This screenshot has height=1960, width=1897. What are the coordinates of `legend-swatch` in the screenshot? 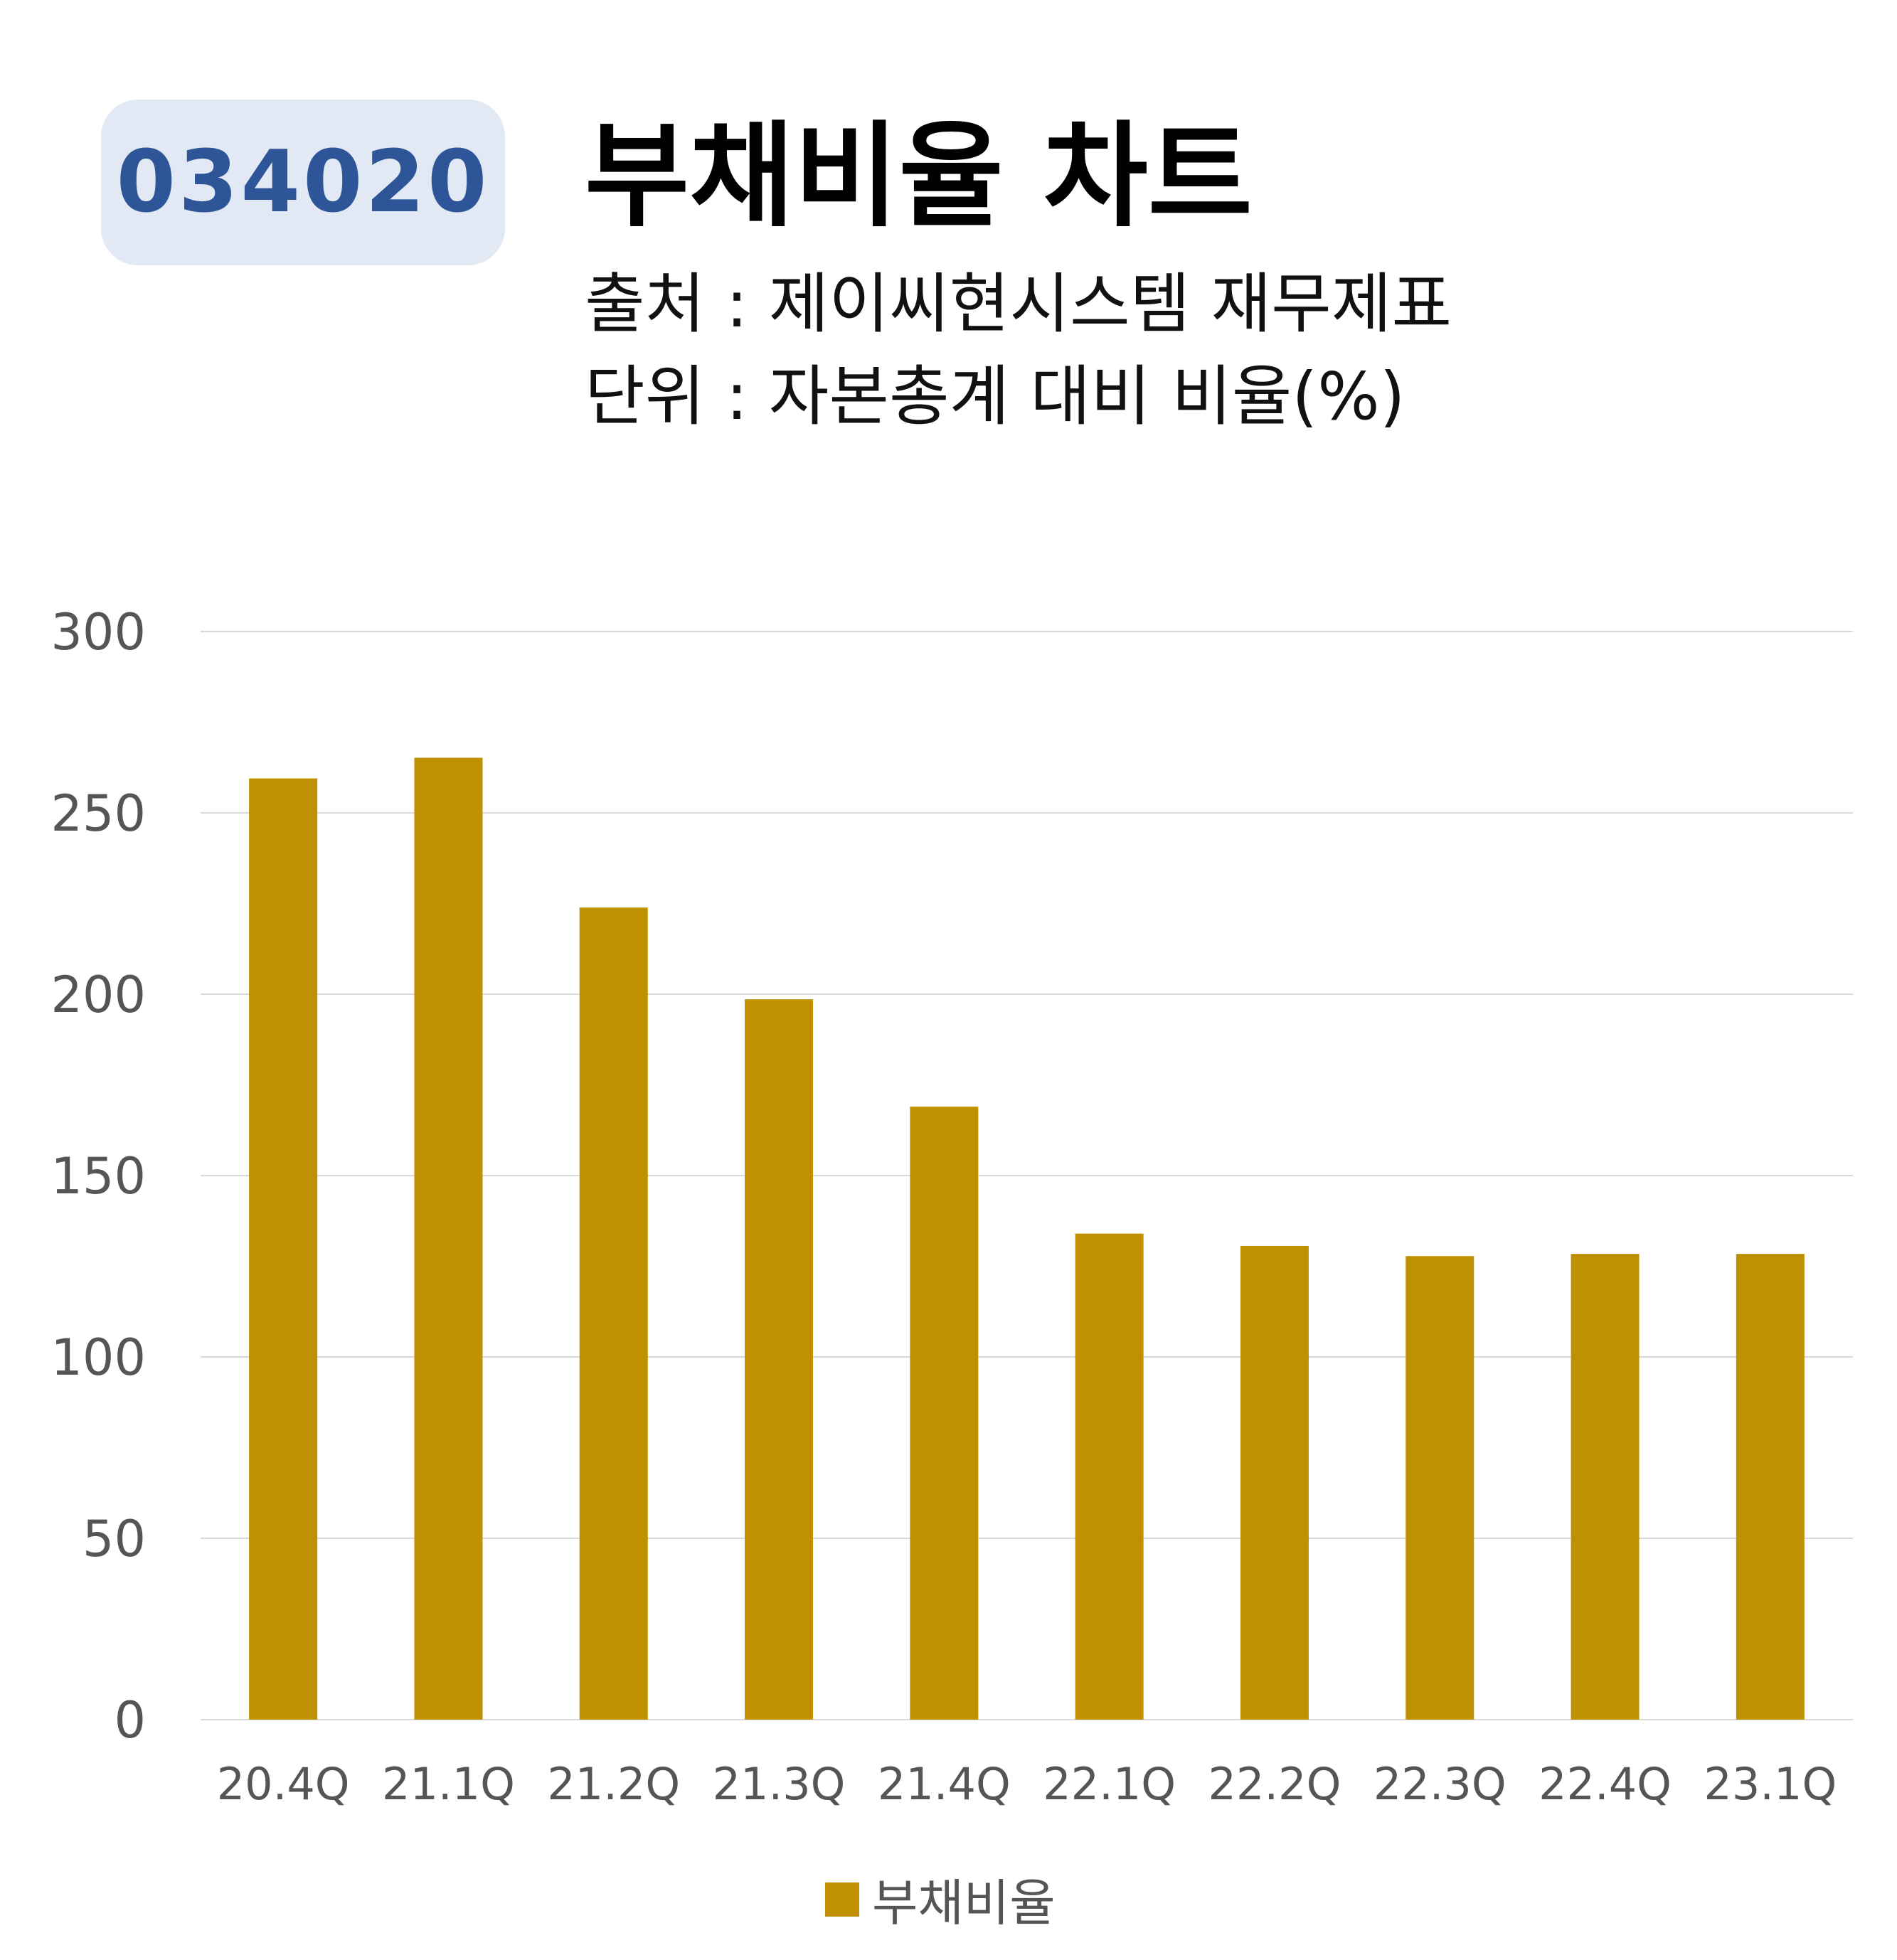 It's located at (842, 1899).